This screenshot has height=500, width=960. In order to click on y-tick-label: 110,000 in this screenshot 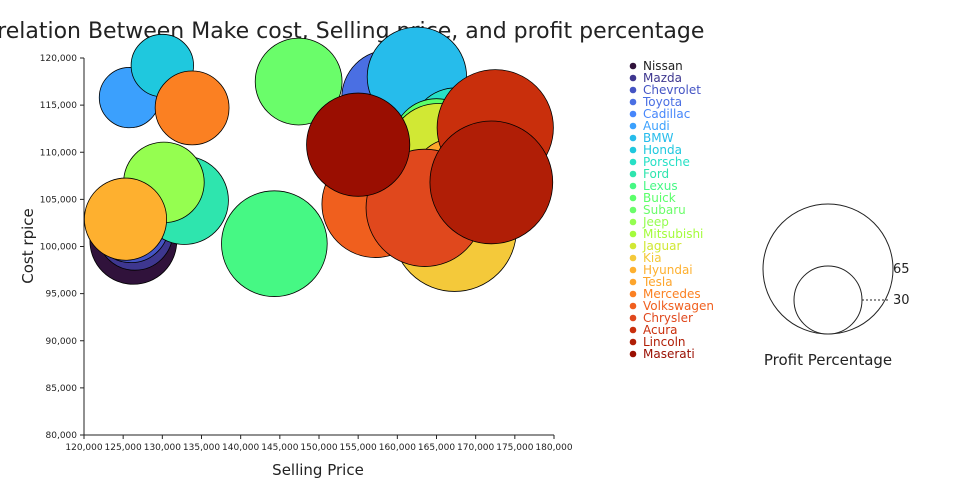, I will do `click(58, 153)`.